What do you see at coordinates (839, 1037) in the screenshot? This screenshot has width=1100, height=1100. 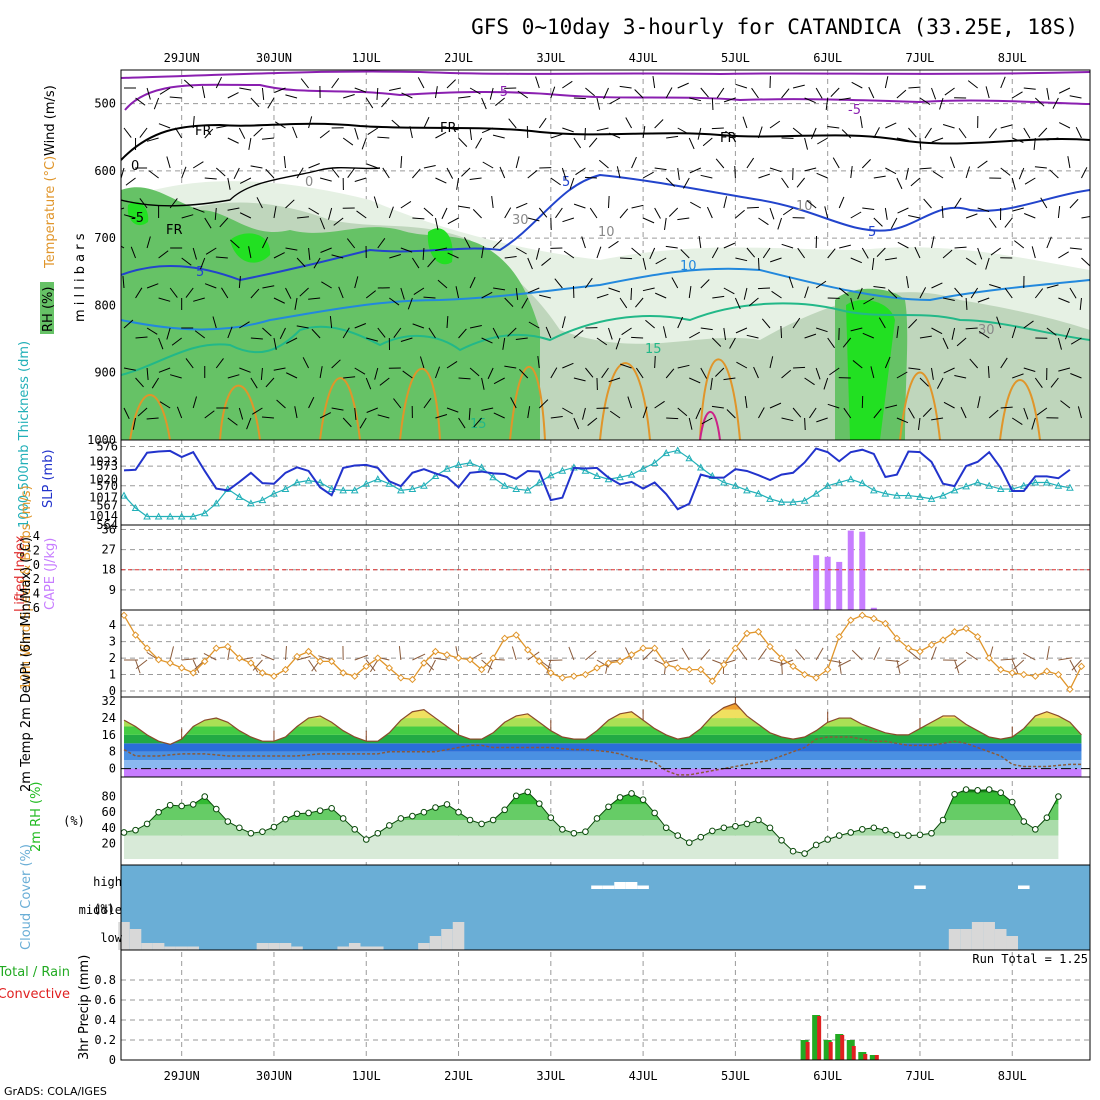 I see `precip-panel` at bounding box center [839, 1037].